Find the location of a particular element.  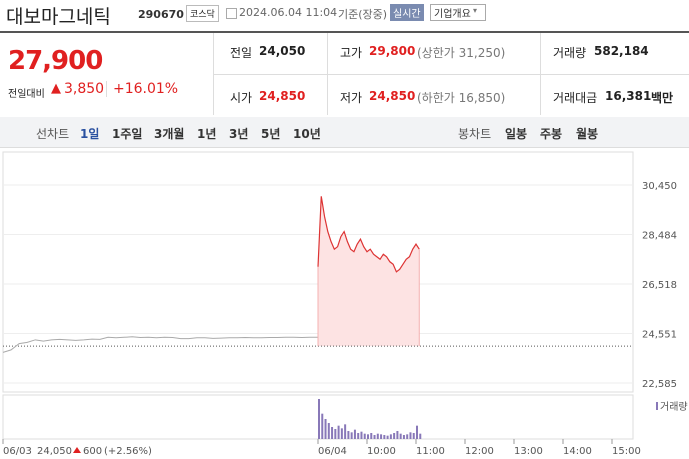

status: 기준(장중) is located at coordinates (363, 14).